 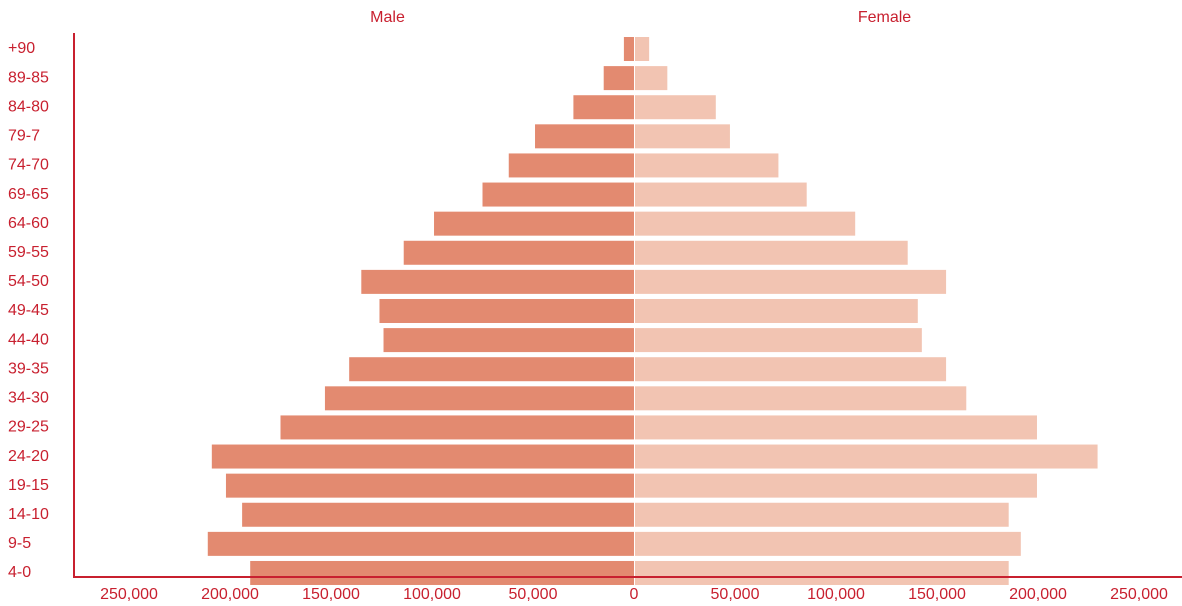 I want to click on y-tick-label: 39-35, so click(x=28, y=368).